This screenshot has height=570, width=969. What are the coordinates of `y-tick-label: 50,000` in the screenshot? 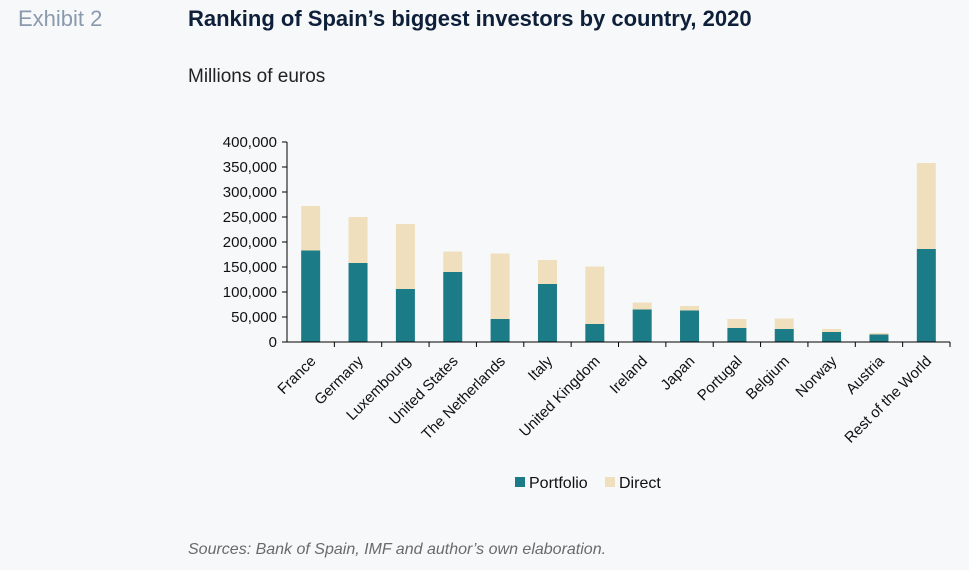 It's located at (254, 317).